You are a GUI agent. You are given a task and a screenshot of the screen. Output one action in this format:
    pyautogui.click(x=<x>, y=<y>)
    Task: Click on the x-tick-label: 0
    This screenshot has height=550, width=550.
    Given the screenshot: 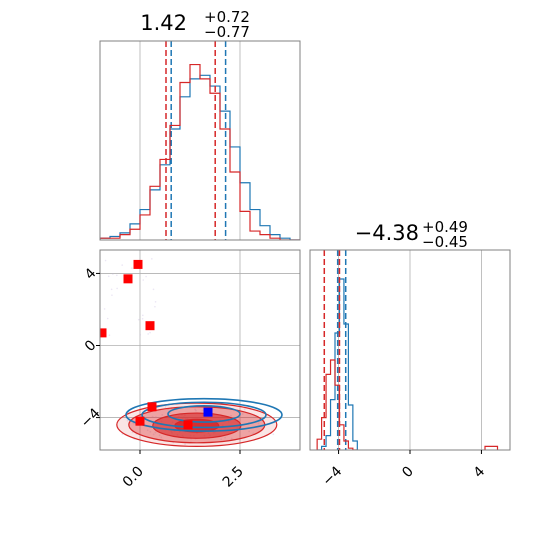 What is the action you would take?
    pyautogui.click(x=408, y=473)
    